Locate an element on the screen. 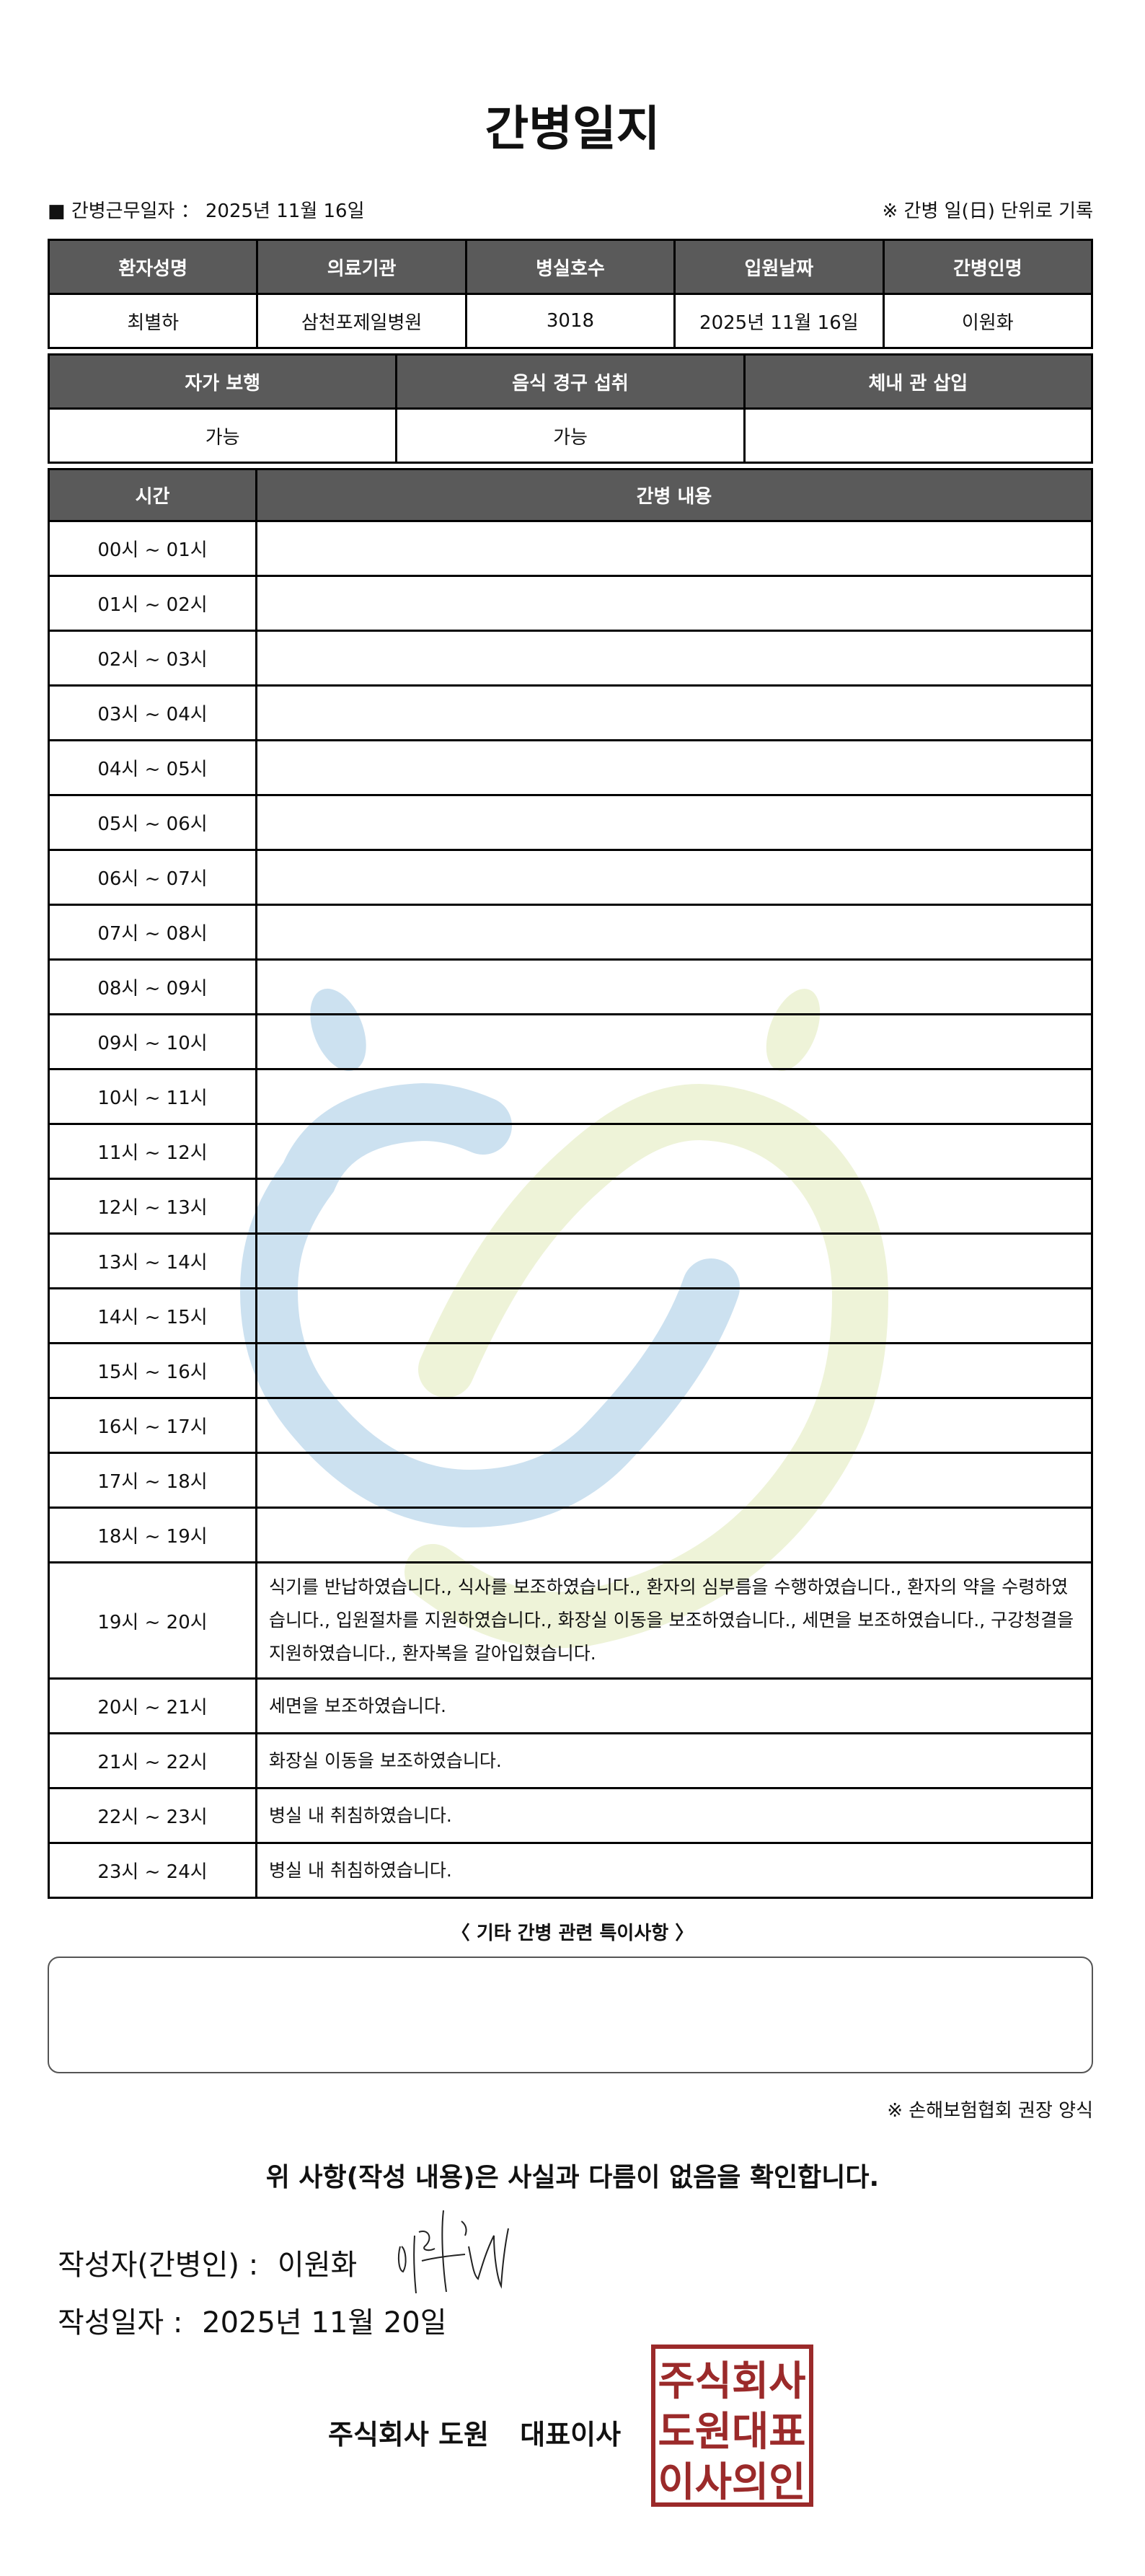 This screenshot has height=2576, width=1145. header-admission-date: 입원날짜 is located at coordinates (779, 267).